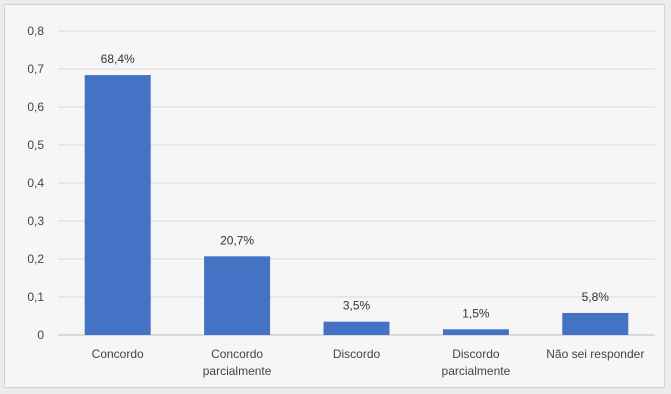 This screenshot has width=671, height=394. I want to click on y-axis-ticks: 0 0,1 0,2 0,3 0,4 0,5 0,6 0,7 0,8, so click(35, 183).